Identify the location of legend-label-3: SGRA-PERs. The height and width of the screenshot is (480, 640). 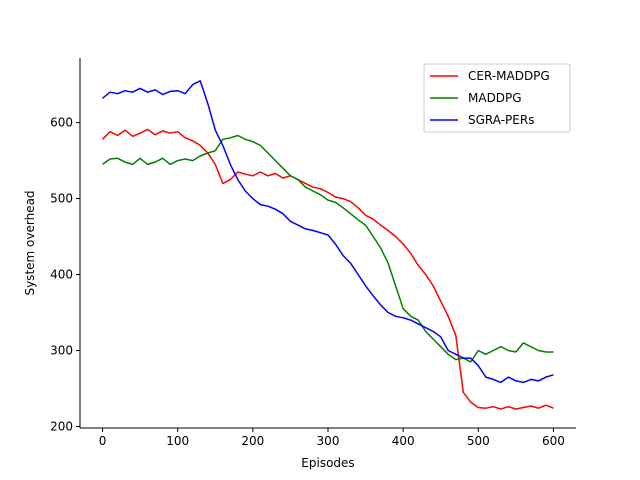
(501, 120).